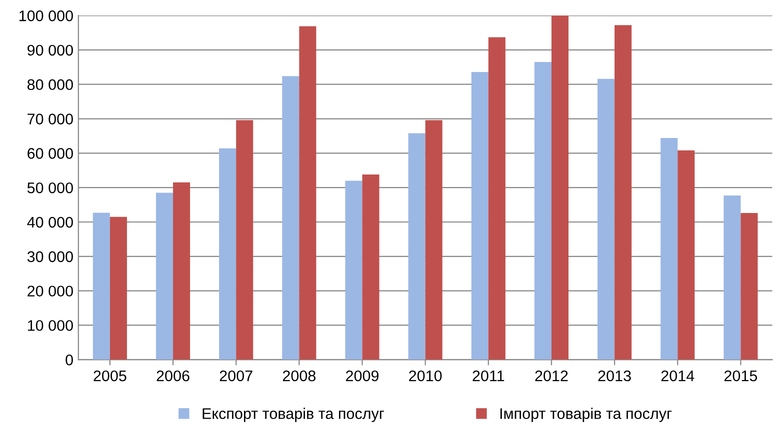  I want to click on y-tick-label: 20 000, so click(50, 291).